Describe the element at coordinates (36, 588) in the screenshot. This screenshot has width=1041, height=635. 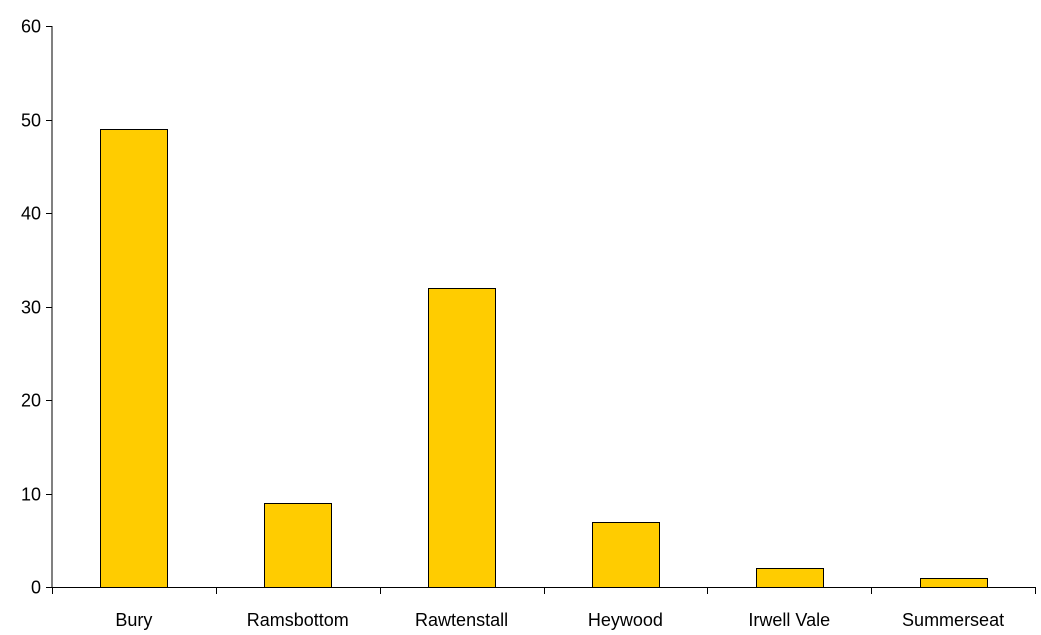
I see `y-tick-label: 0` at that location.